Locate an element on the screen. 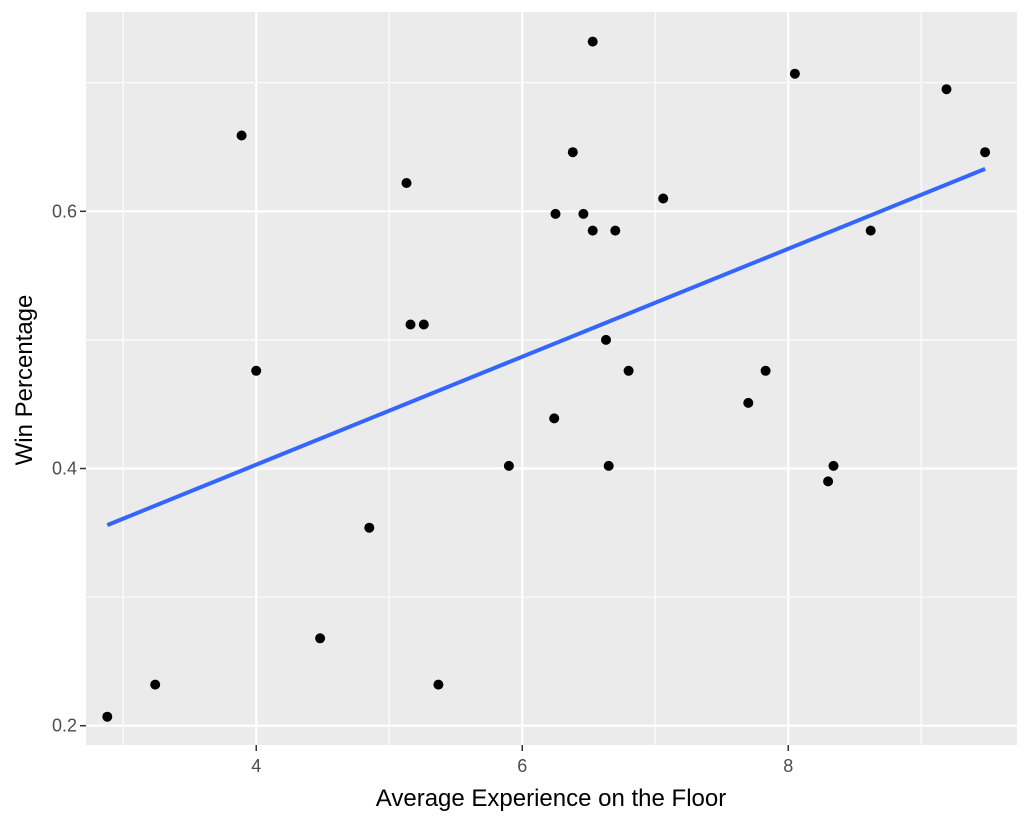 The width and height of the screenshot is (1031, 821). x-axis-ticks: 4 6 8 is located at coordinates (522, 760).